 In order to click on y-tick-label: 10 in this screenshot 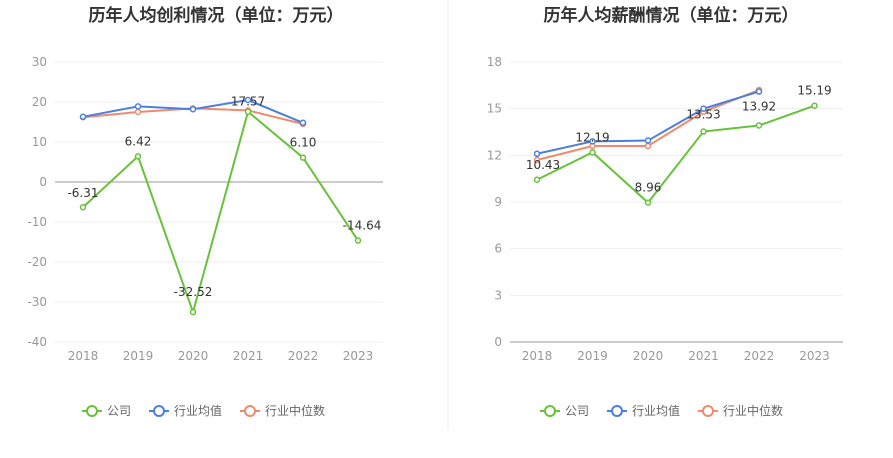, I will do `click(39, 142)`.